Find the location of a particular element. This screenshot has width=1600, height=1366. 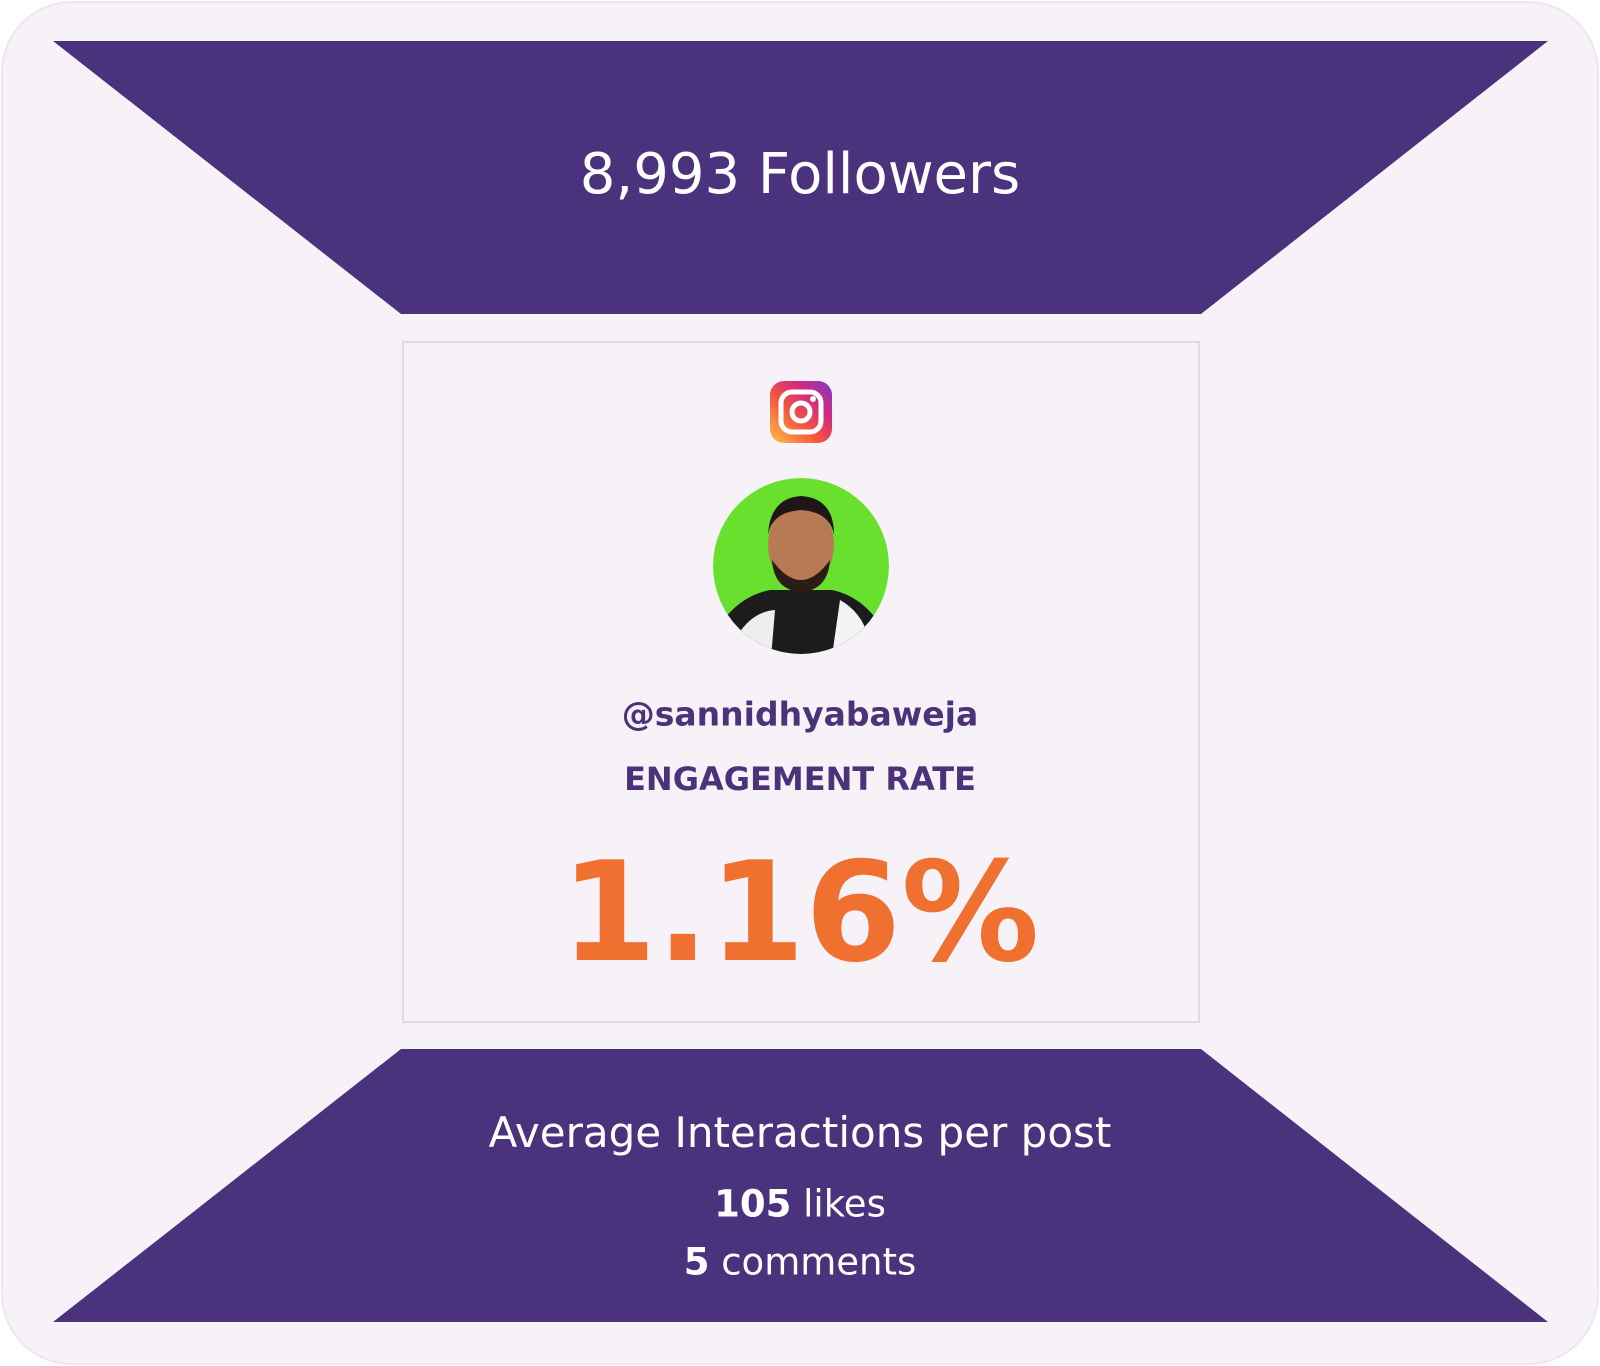

handle: @sannidhyabaweja is located at coordinates (800, 714).